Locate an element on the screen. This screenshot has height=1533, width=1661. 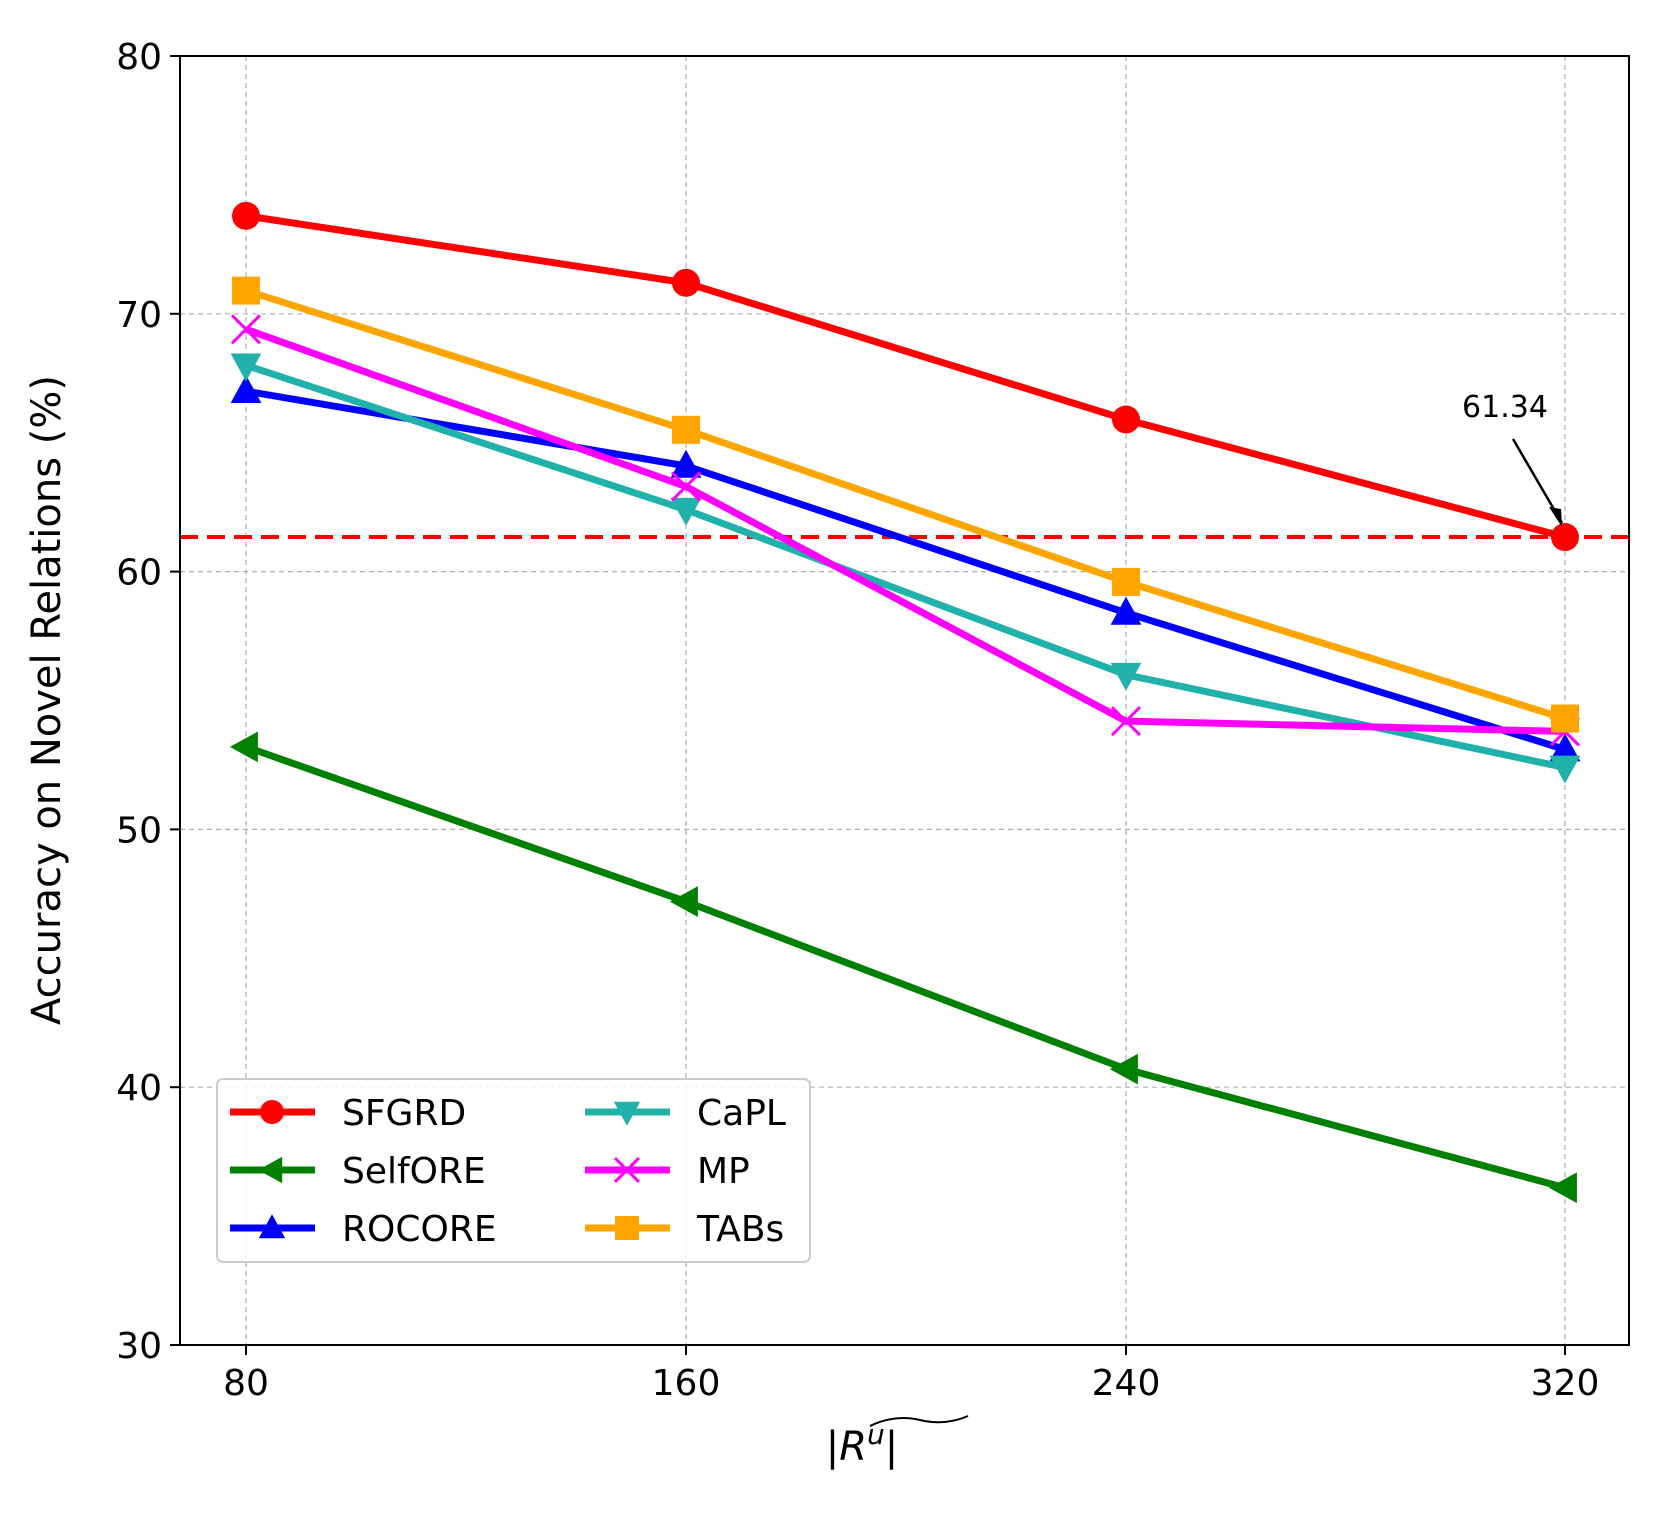
x-axis-label: |Ru| is located at coordinates (897, 1442).